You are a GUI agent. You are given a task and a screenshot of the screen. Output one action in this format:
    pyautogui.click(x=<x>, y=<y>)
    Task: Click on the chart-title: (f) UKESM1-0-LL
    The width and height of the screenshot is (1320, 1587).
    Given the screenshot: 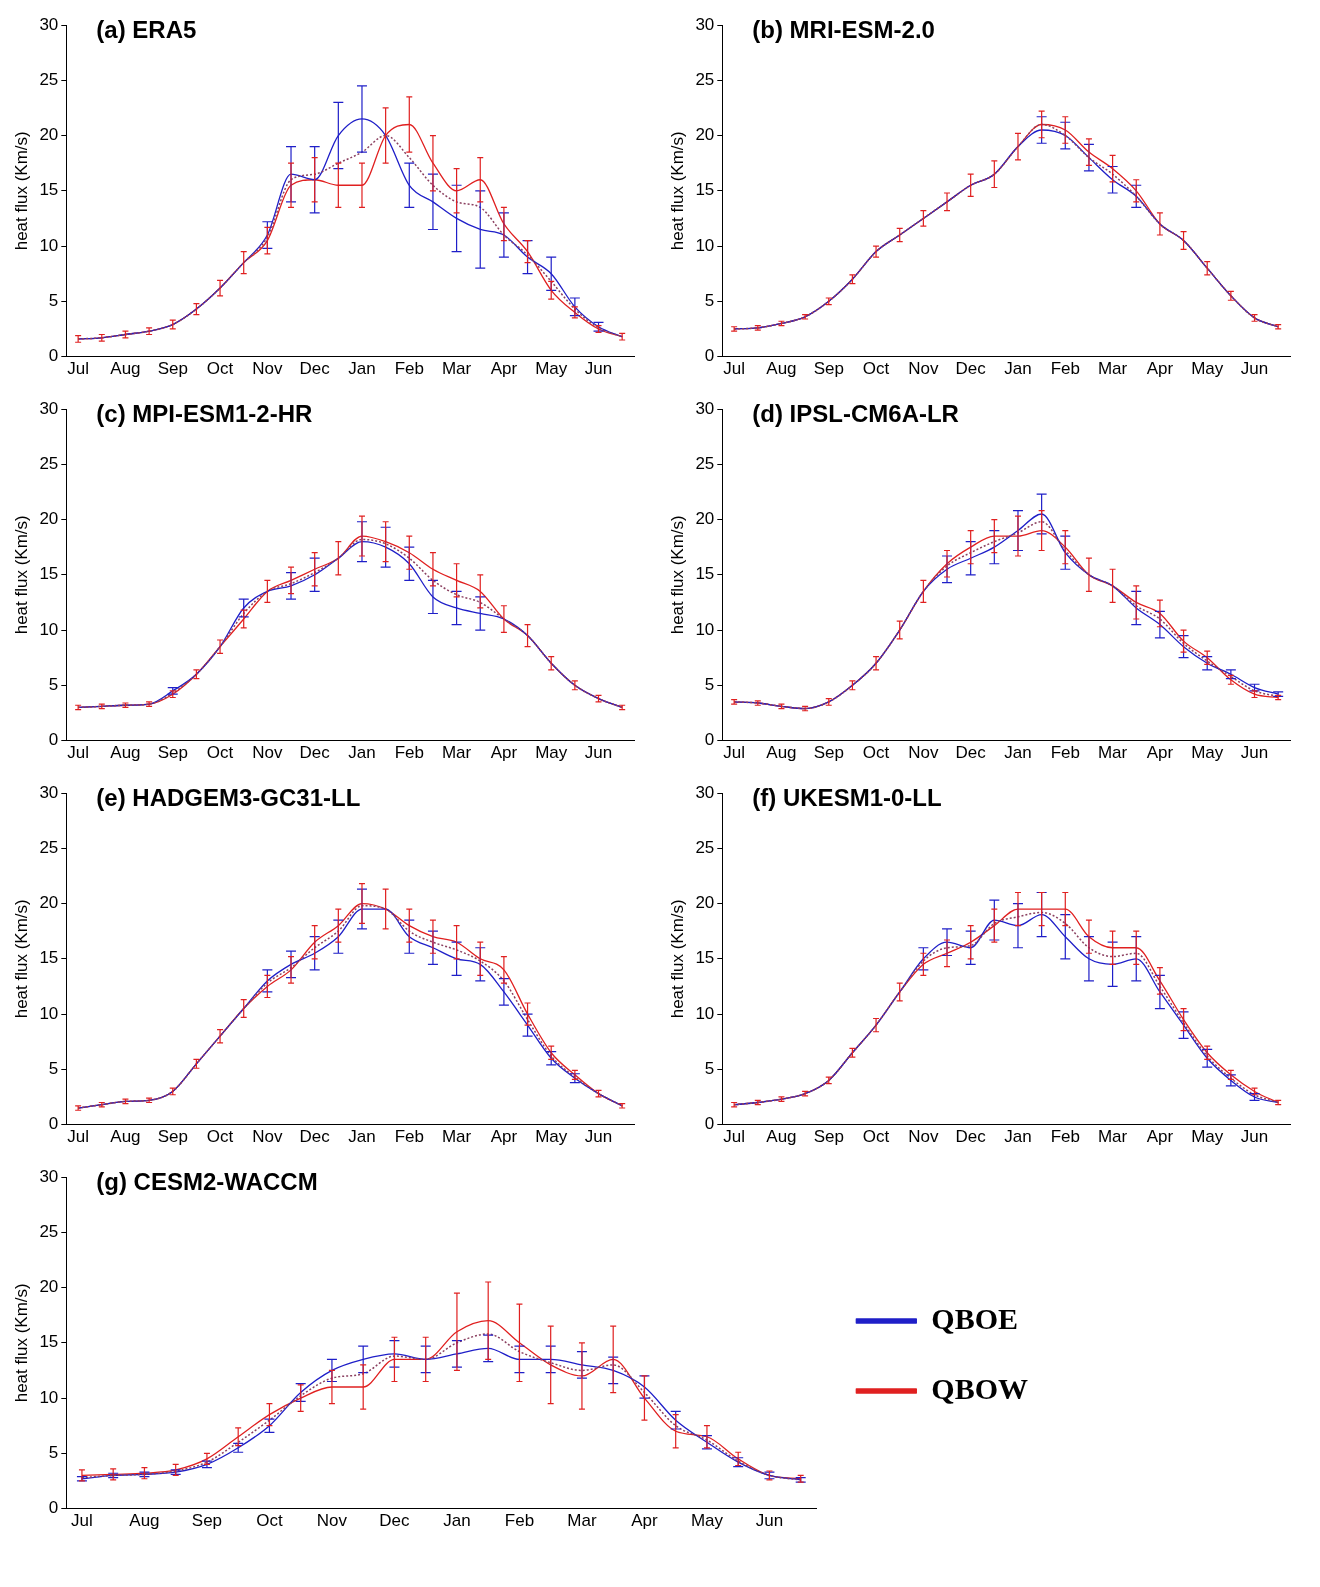 What is the action you would take?
    pyautogui.click(x=847, y=797)
    